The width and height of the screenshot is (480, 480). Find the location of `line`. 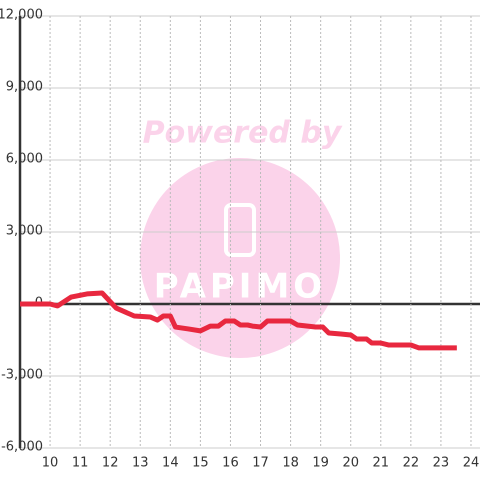

line is located at coordinates (238, 320).